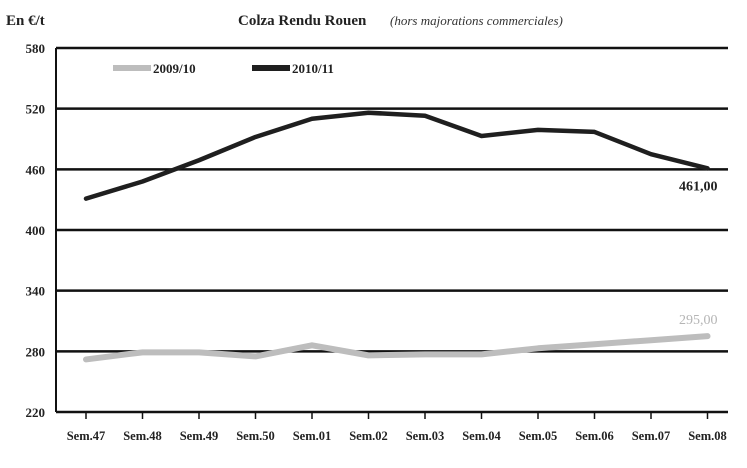 This screenshot has height=468, width=747. Describe the element at coordinates (86, 436) in the screenshot. I see `x-tick-label: Sem.47` at that location.